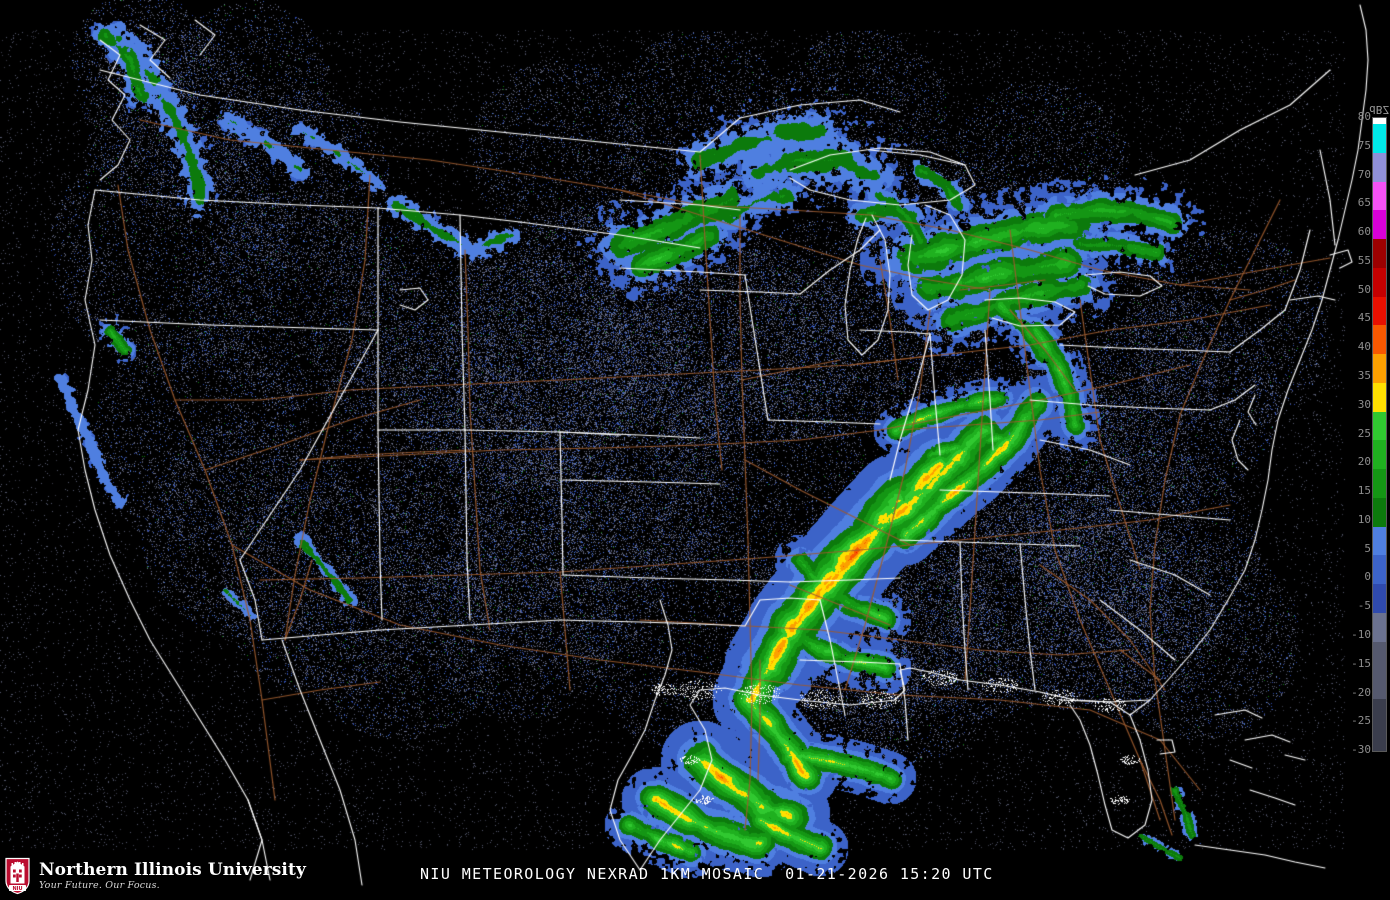  Describe the element at coordinates (1364, 145) in the screenshot. I see `colorbar-tick: 75` at that location.